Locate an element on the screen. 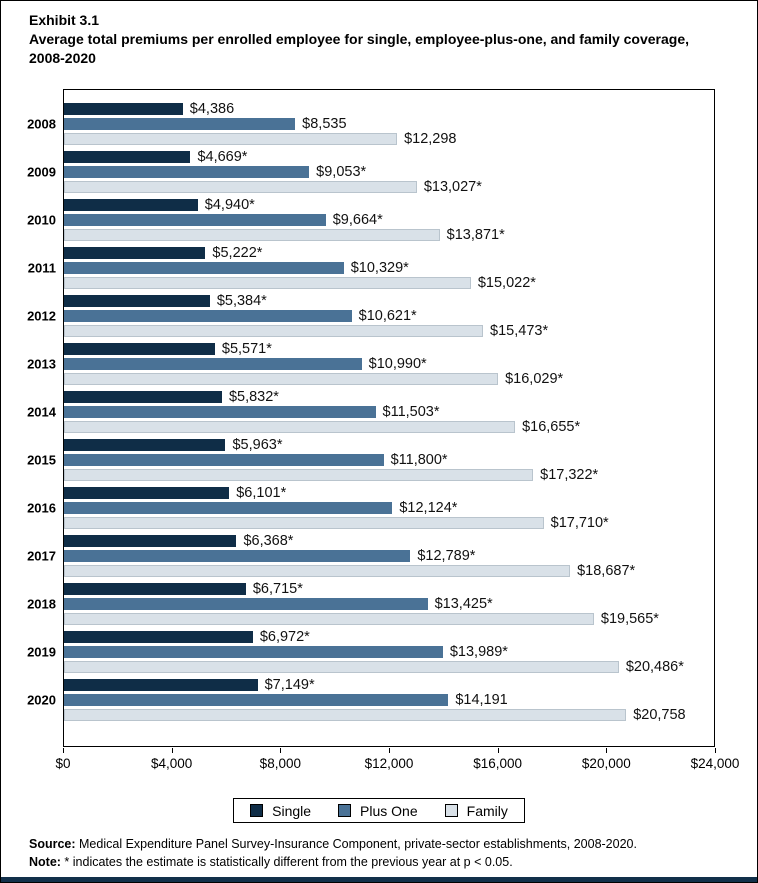 The width and height of the screenshot is (758, 883). bar-value-label: $12,298 is located at coordinates (430, 139).